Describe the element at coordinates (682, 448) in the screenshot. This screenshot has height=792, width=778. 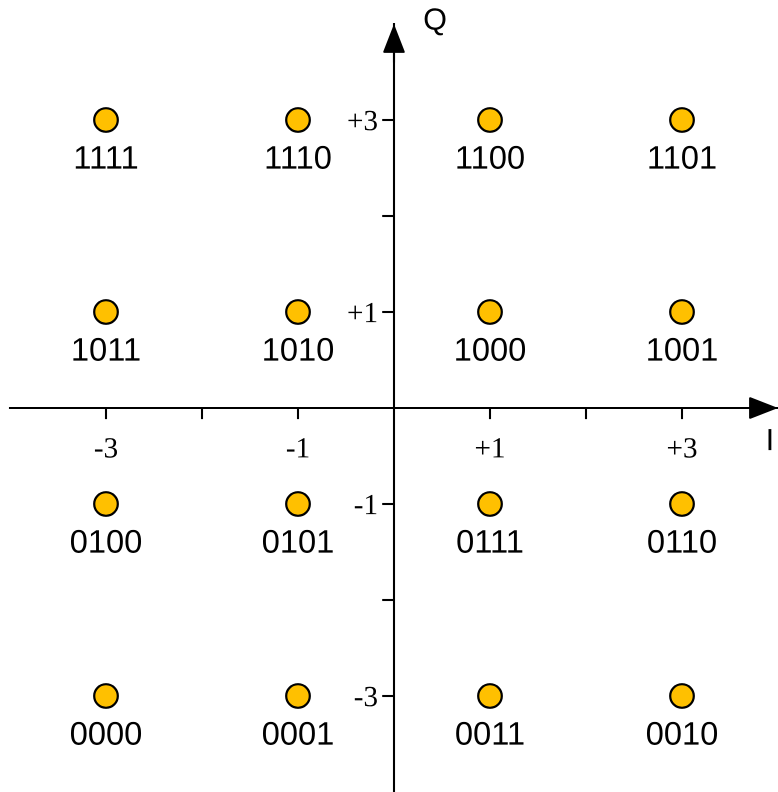
I see `x-tick-label: +3` at that location.